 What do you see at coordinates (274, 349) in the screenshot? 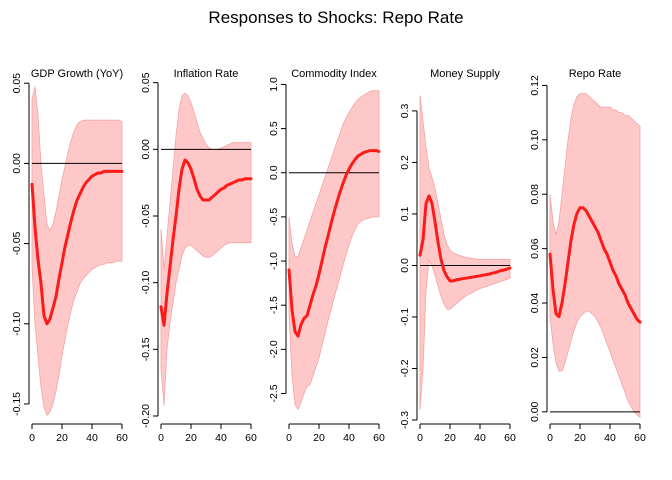
I see `y-tick-label: -2.0` at bounding box center [274, 349].